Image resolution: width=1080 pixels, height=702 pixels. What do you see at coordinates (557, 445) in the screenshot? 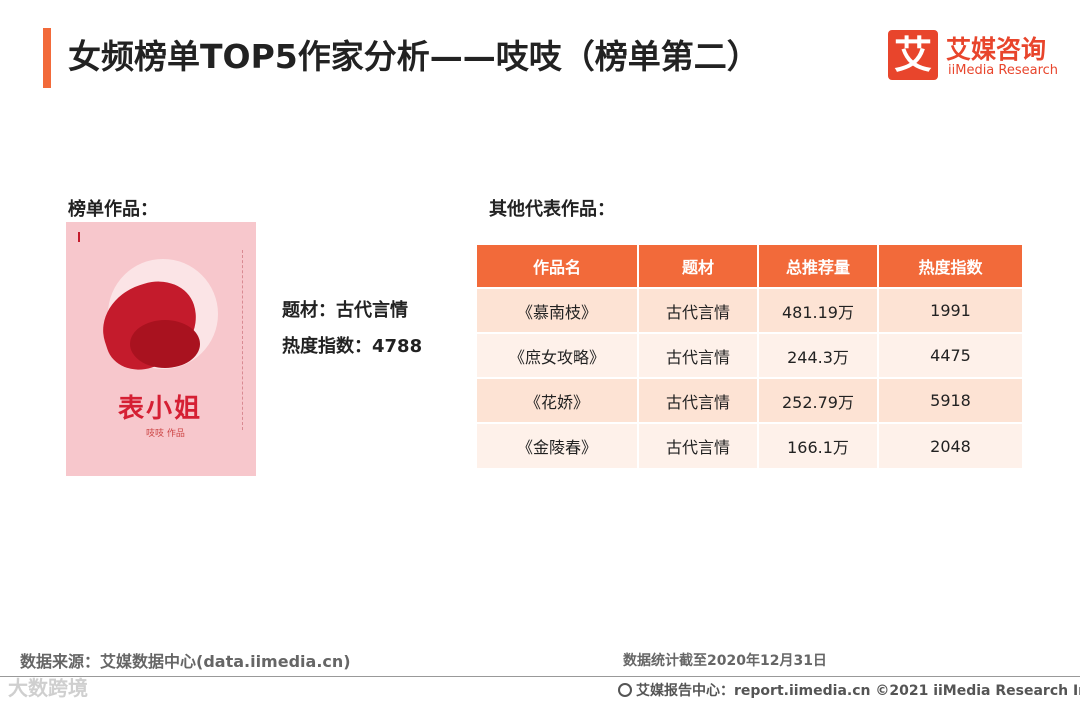
I see `cell-work-name: 《金陵春》` at bounding box center [557, 445].